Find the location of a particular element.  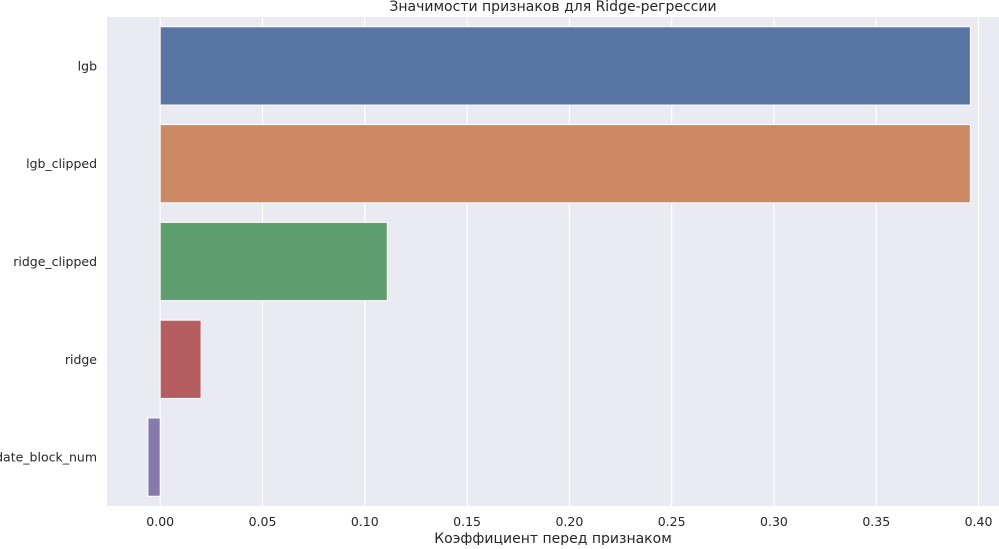

x-tick-label: 0.15 is located at coordinates (467, 521).